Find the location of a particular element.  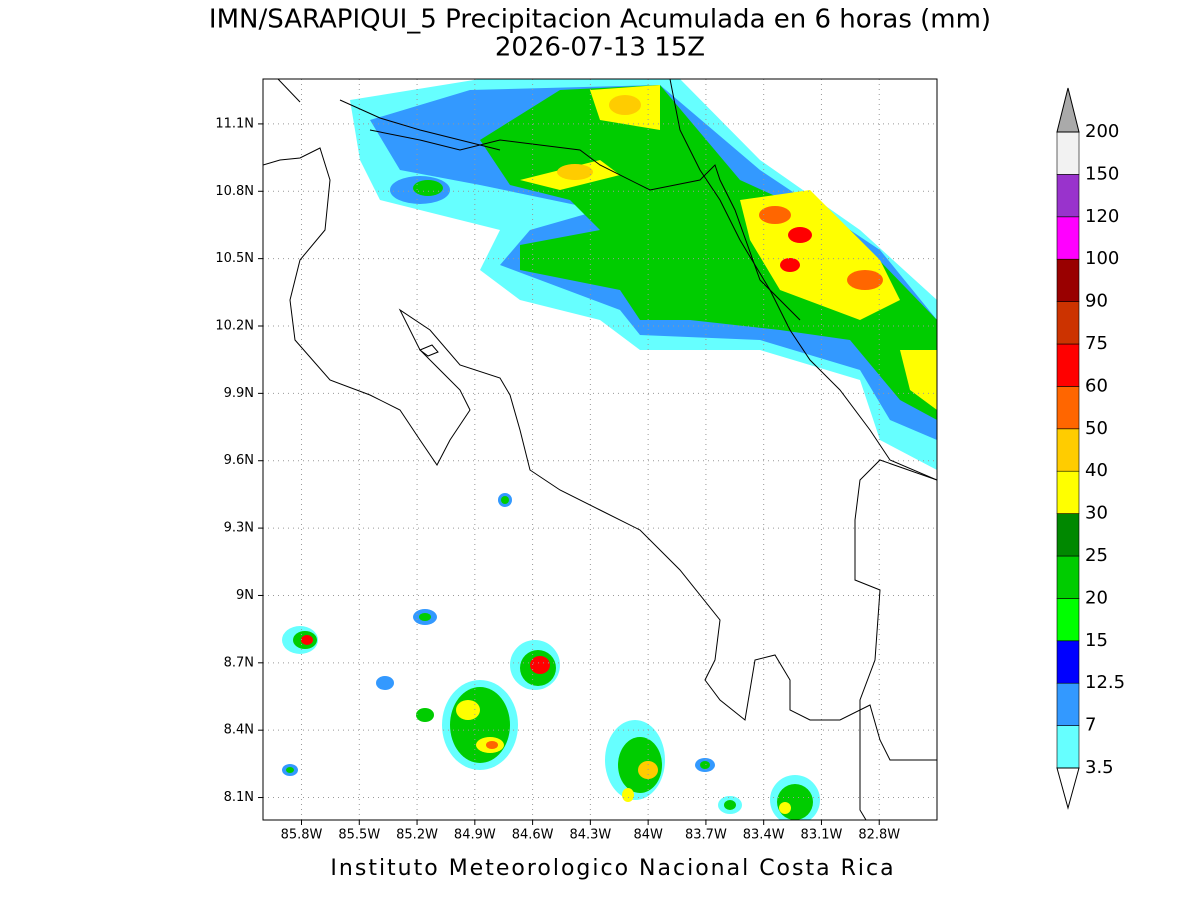

lon-tick-label: 85.8W is located at coordinates (302, 835).